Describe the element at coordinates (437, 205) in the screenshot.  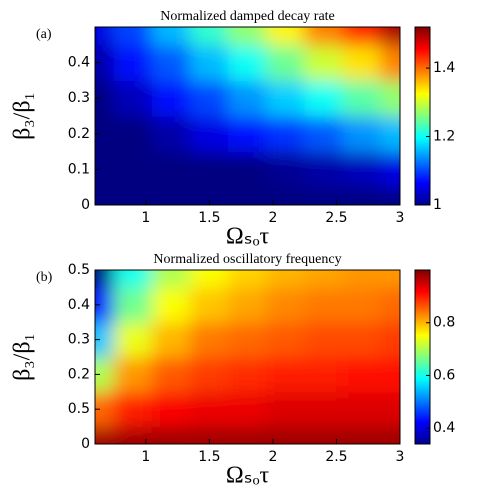
I see `colorbar-tick-label: 1` at that location.